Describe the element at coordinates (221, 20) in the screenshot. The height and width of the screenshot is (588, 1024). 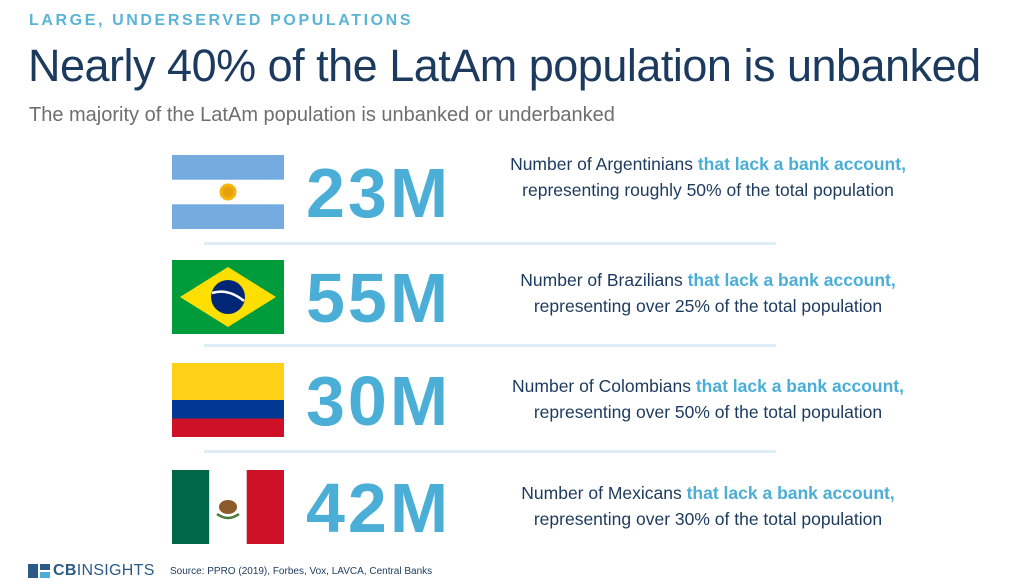
I see `section-eyebrow: LARGE, UNDERSERVED POPULATIONS` at that location.